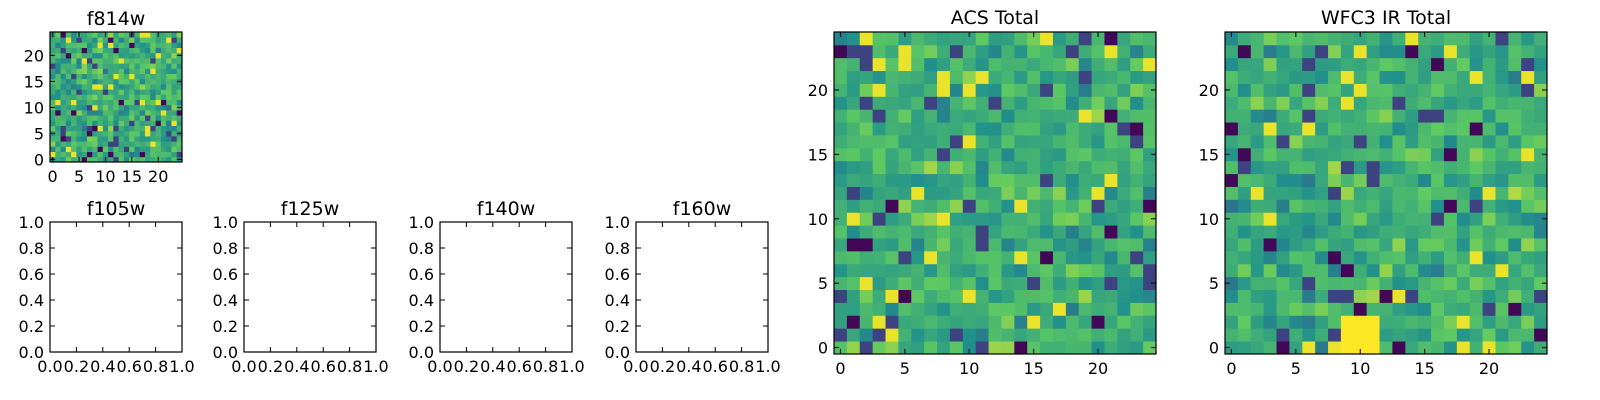 Image resolution: width=1600 pixels, height=400 pixels. What do you see at coordinates (34, 81) in the screenshot?
I see `y-tick-label: 15` at bounding box center [34, 81].